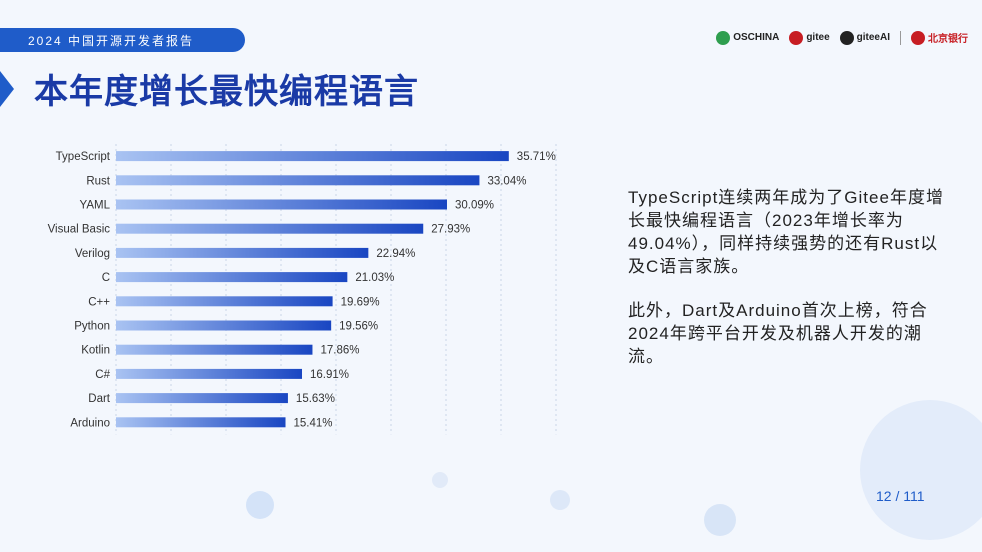 This screenshot has height=552, width=982. I want to click on category-label: C++, so click(99, 302).